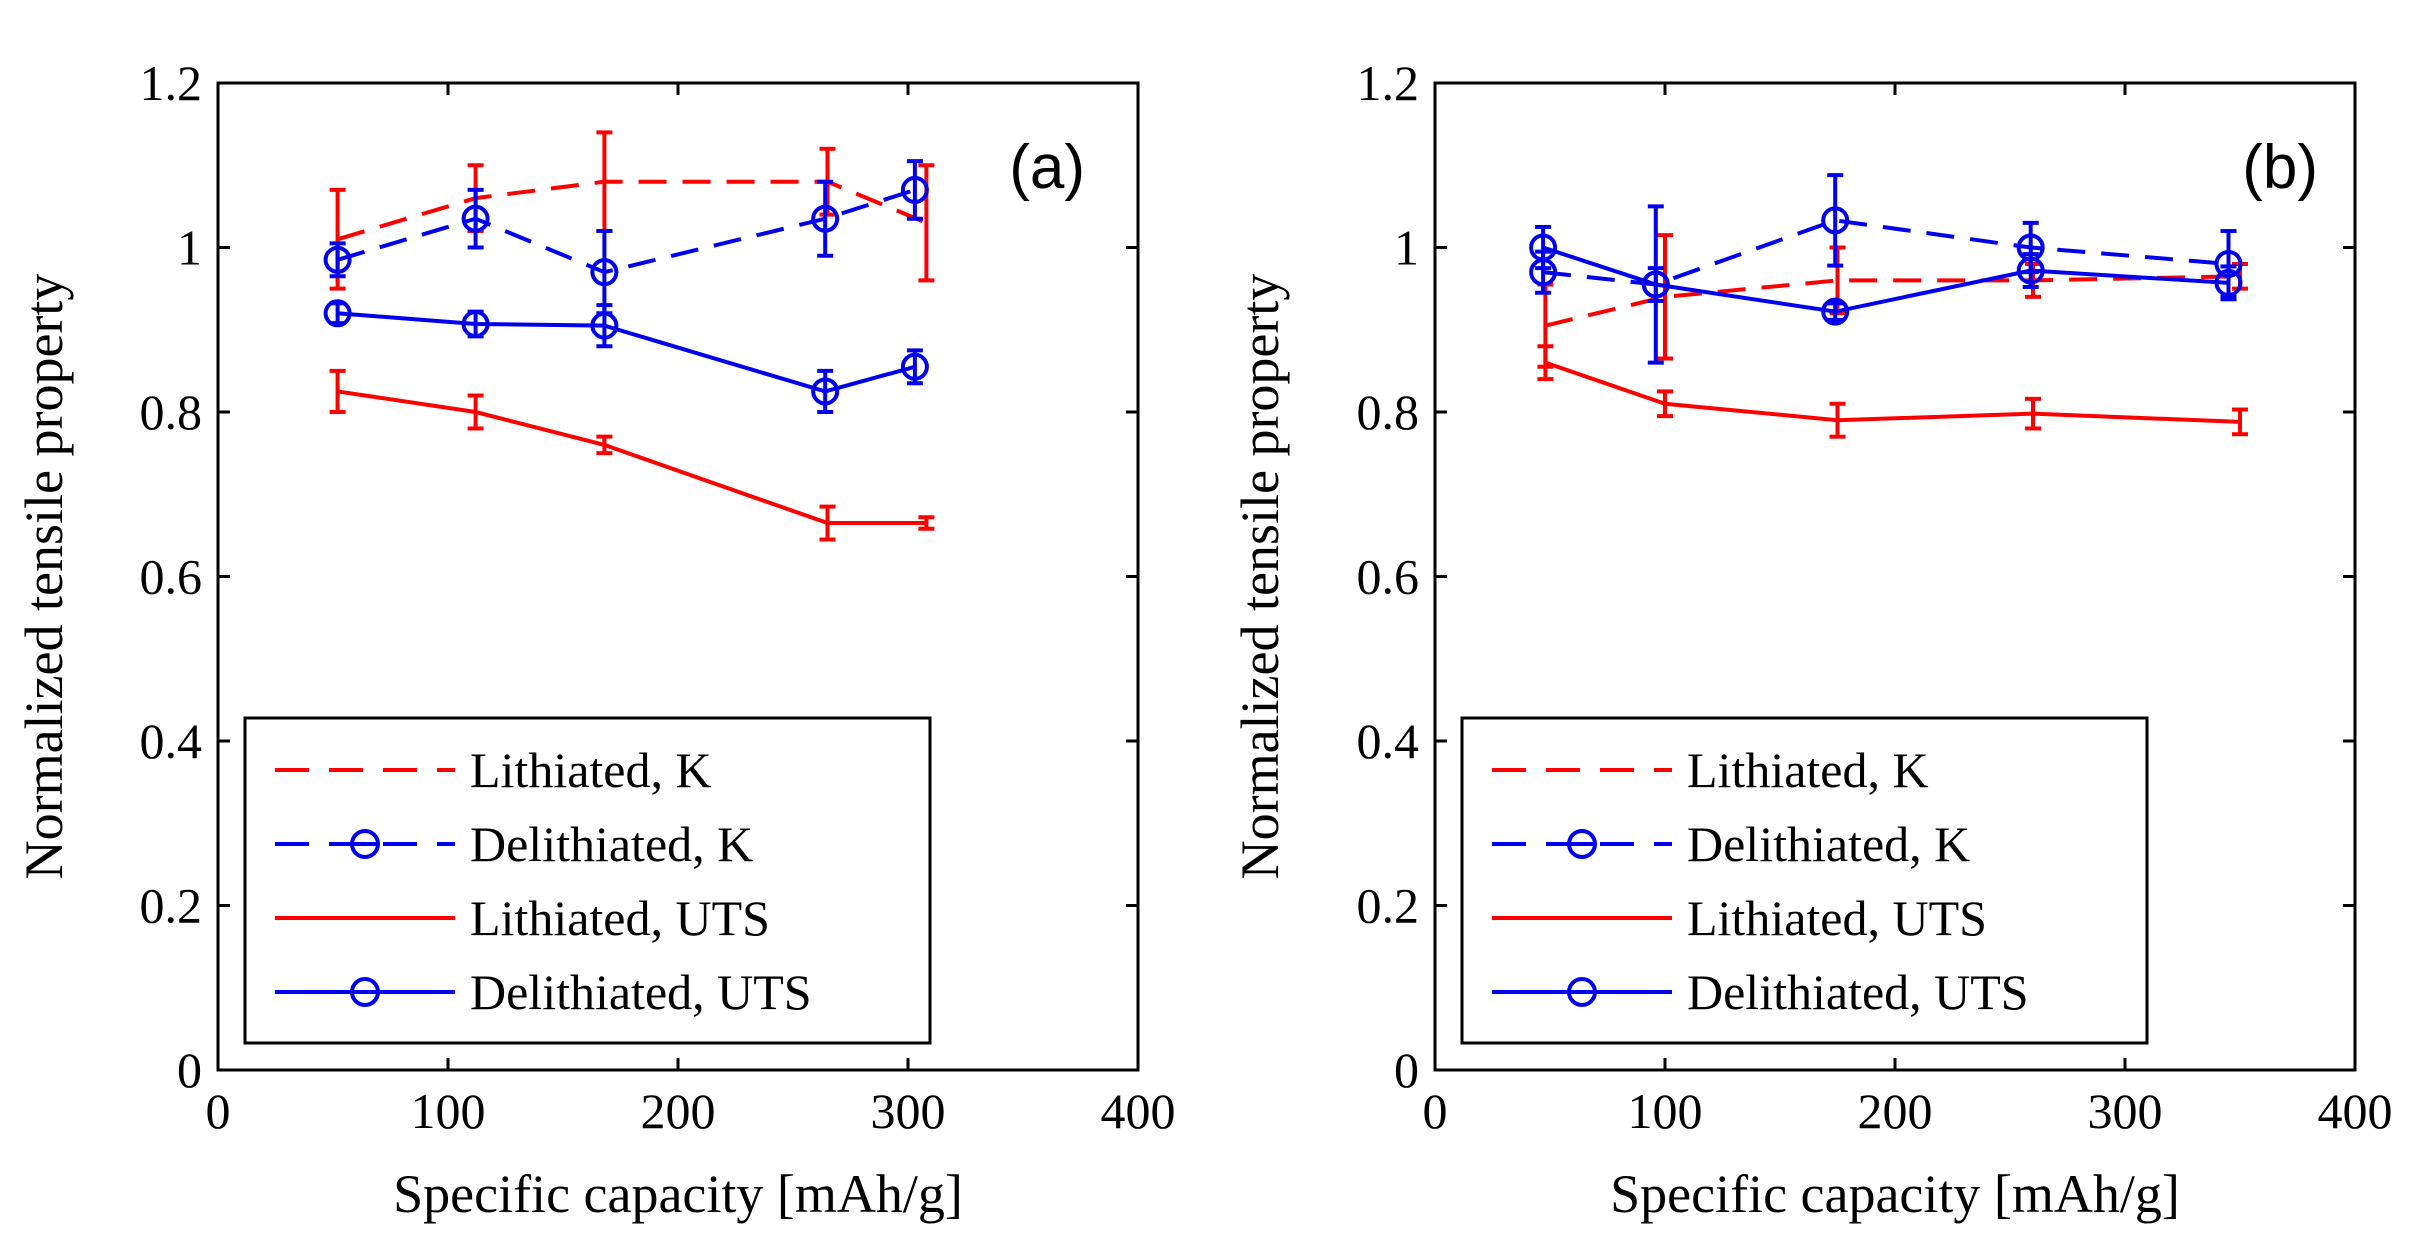 Image resolution: width=2431 pixels, height=1255 pixels. Describe the element at coordinates (1047, 167) in the screenshot. I see `panel-label: (a)` at that location.